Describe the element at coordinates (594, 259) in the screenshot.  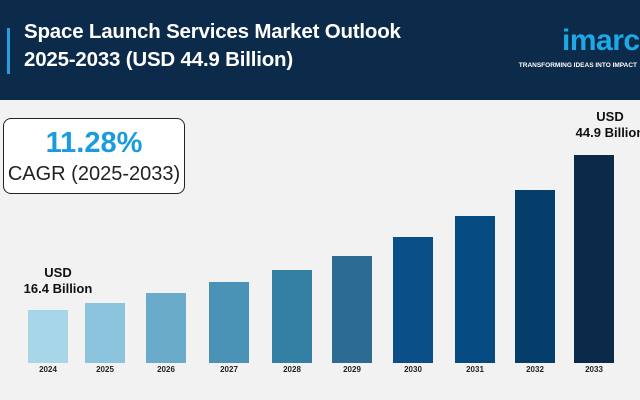
I see `bar-2033` at that location.